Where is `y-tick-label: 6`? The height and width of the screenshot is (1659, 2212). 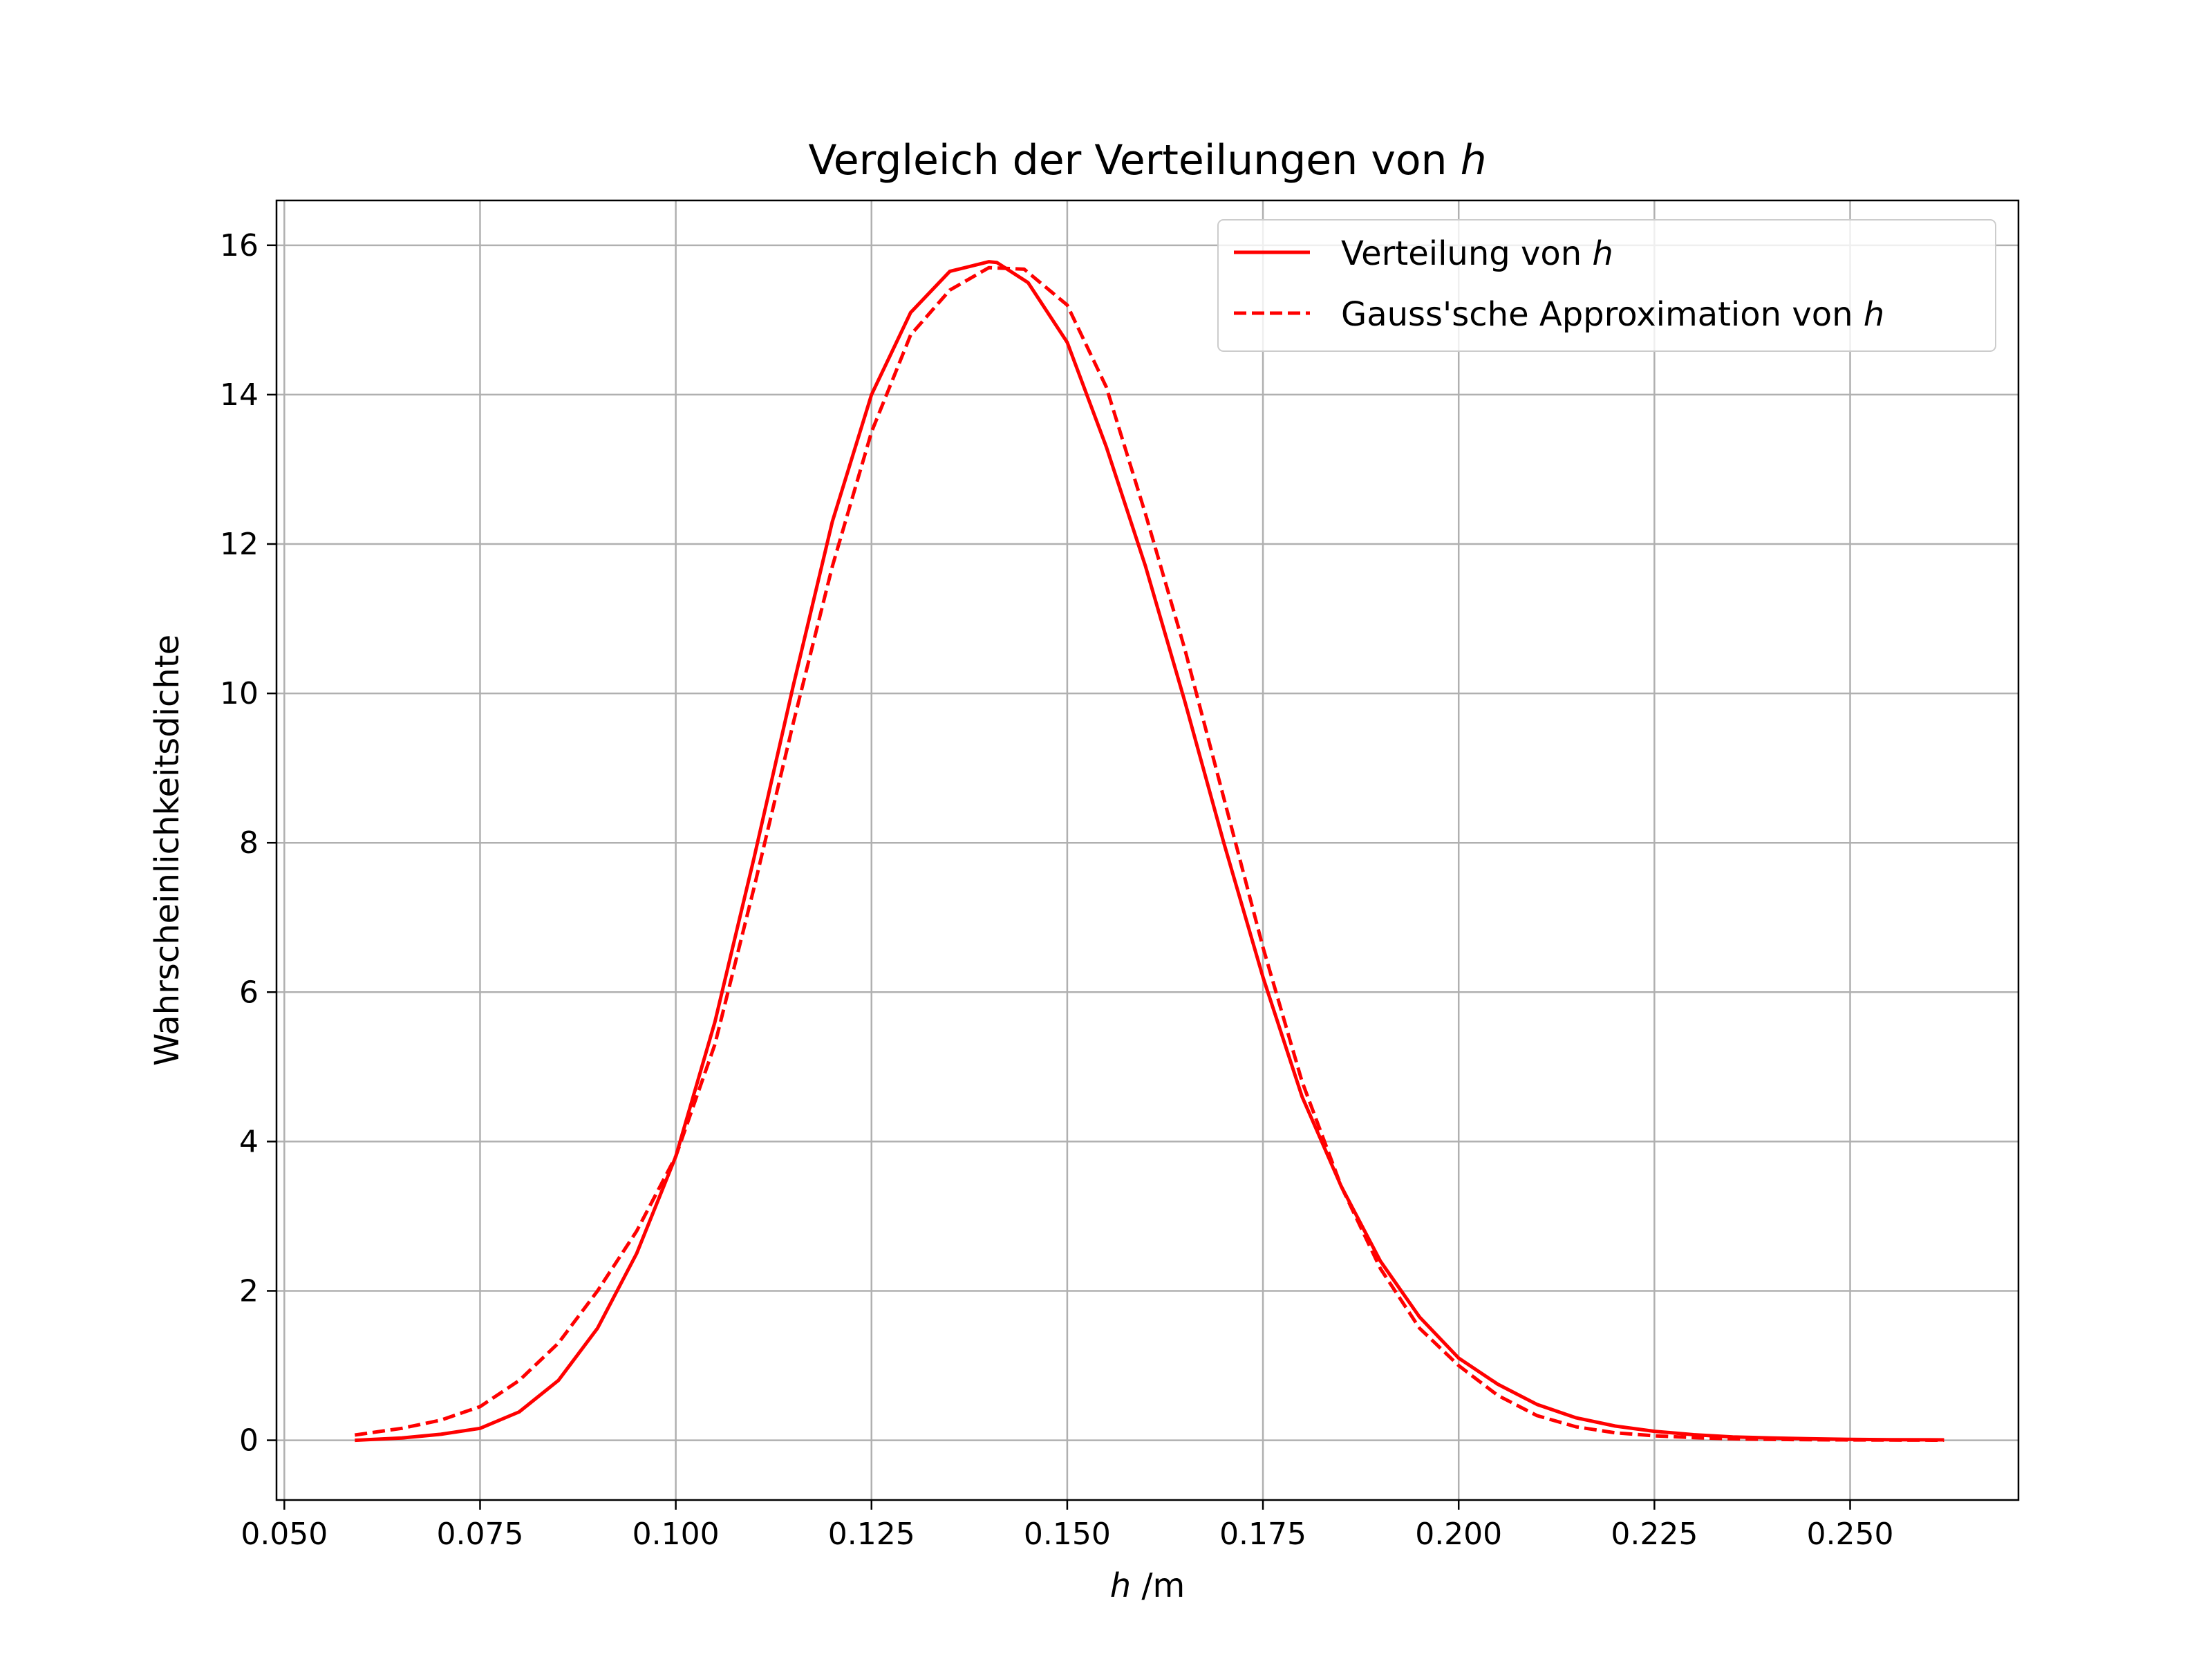
y-tick-label: 6 is located at coordinates (249, 992).